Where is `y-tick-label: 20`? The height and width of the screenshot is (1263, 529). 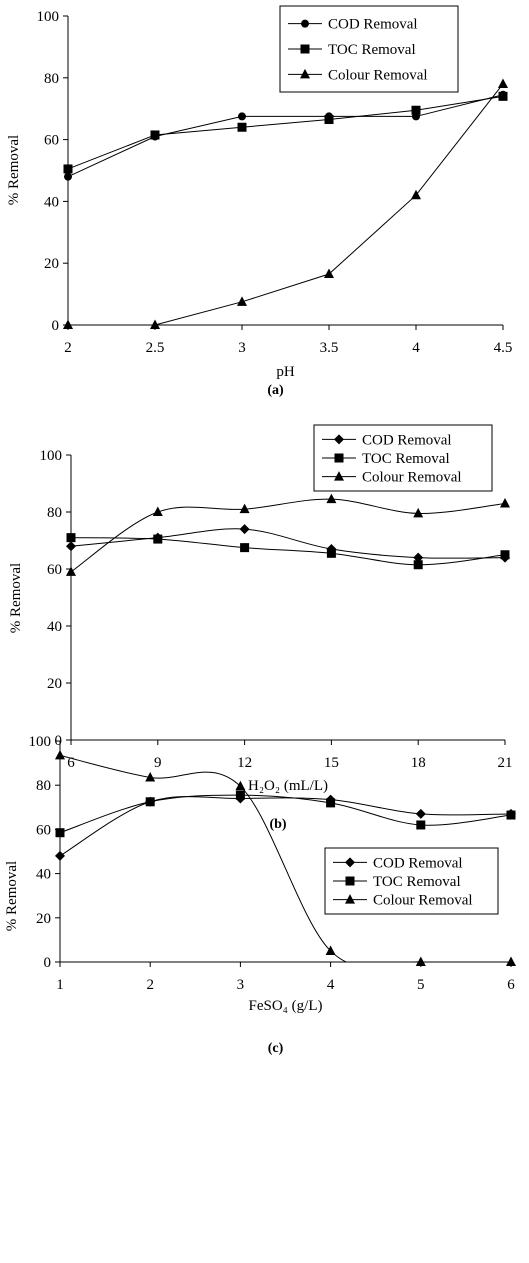
y-tick-label: 20 is located at coordinates (54, 684).